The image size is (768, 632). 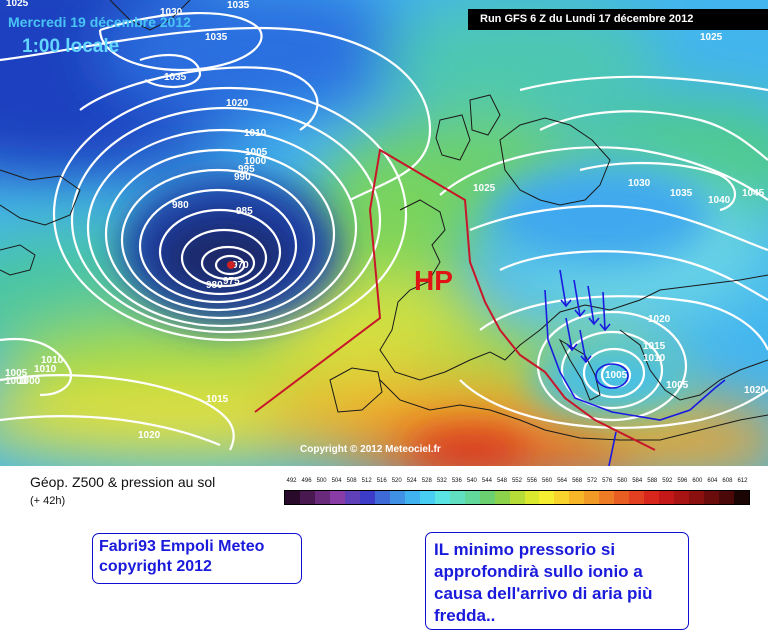 What do you see at coordinates (471, 481) in the screenshot?
I see `scale-label: 540` at bounding box center [471, 481].